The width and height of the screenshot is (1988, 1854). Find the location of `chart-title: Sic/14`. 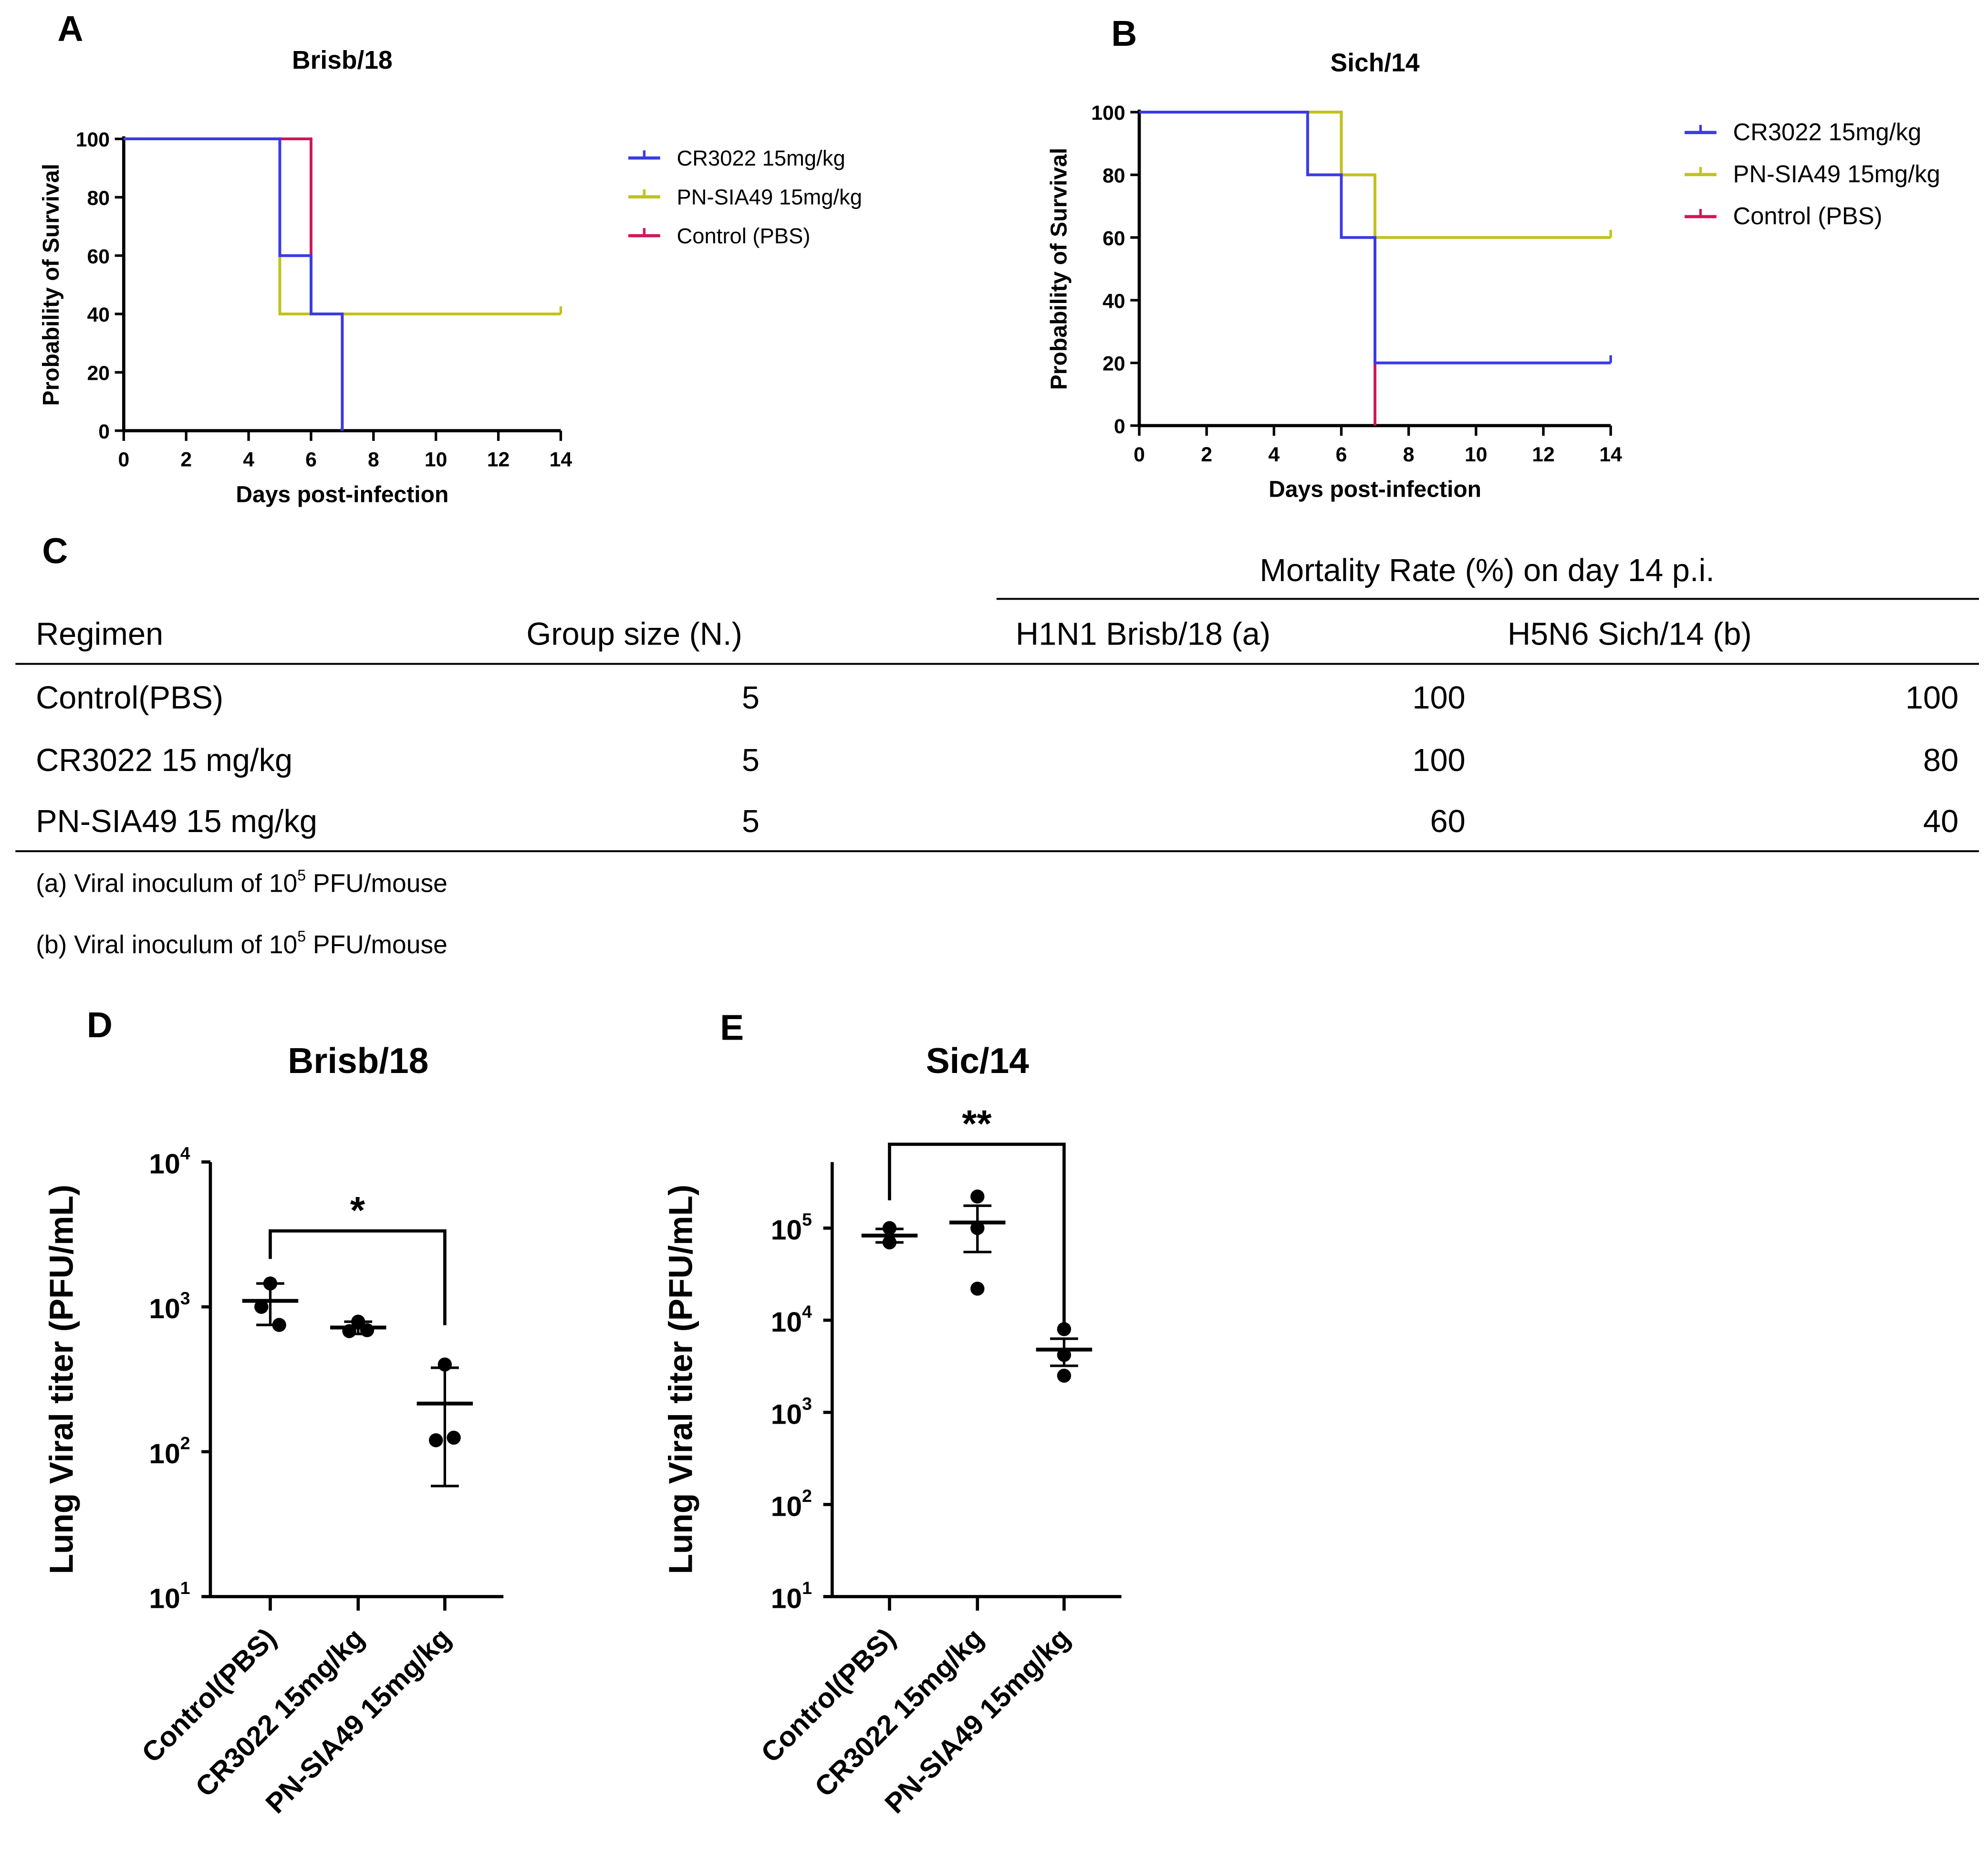

chart-title: Sic/14 is located at coordinates (978, 1061).